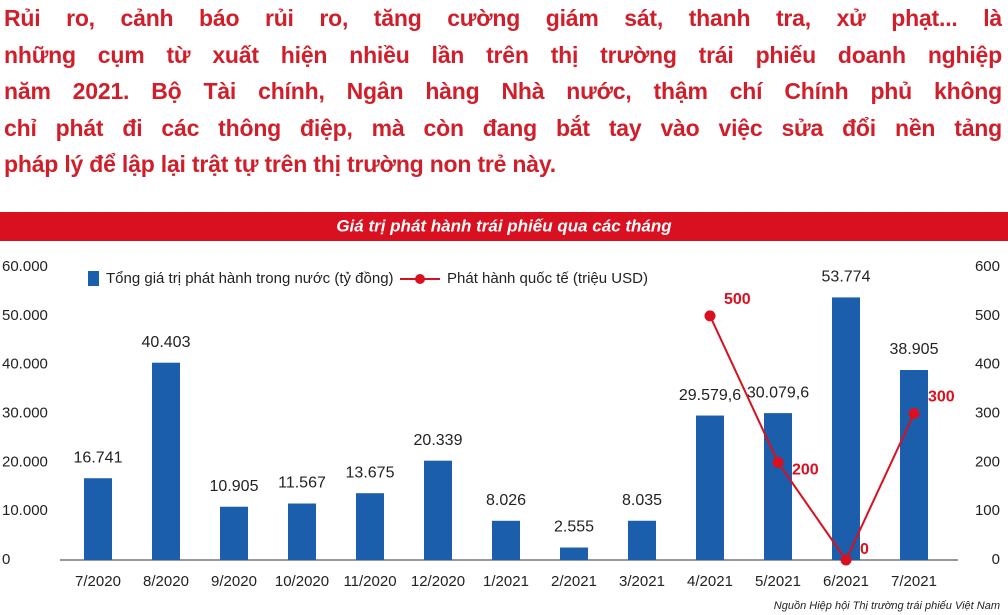  I want to click on y-tick-label: 10.000, so click(25, 510).